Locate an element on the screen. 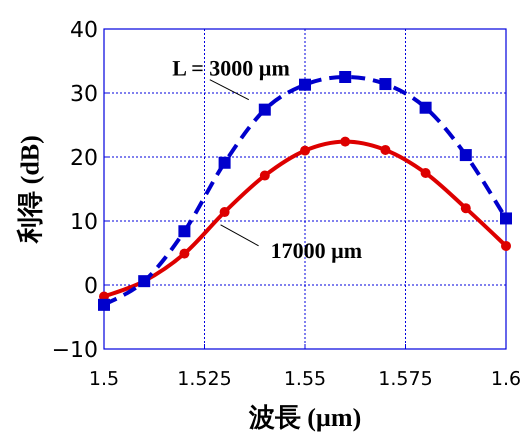  annotation: 17000 µm is located at coordinates (316, 250).